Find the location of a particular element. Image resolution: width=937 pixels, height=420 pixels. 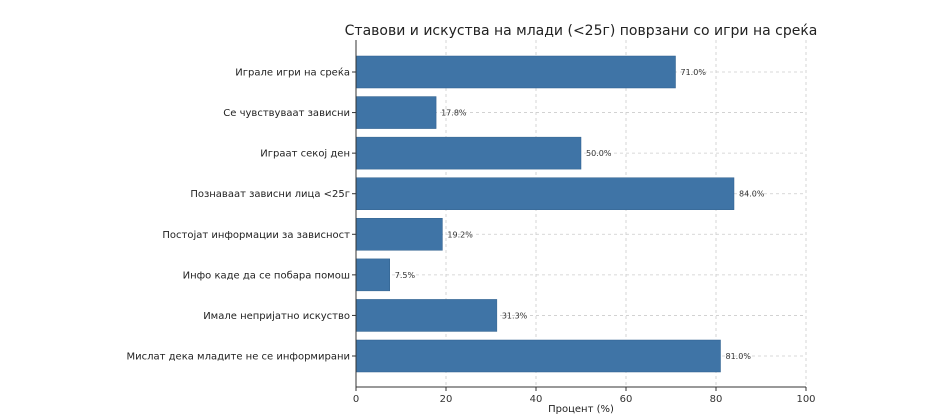

x-tick-label: 40 is located at coordinates (536, 399).